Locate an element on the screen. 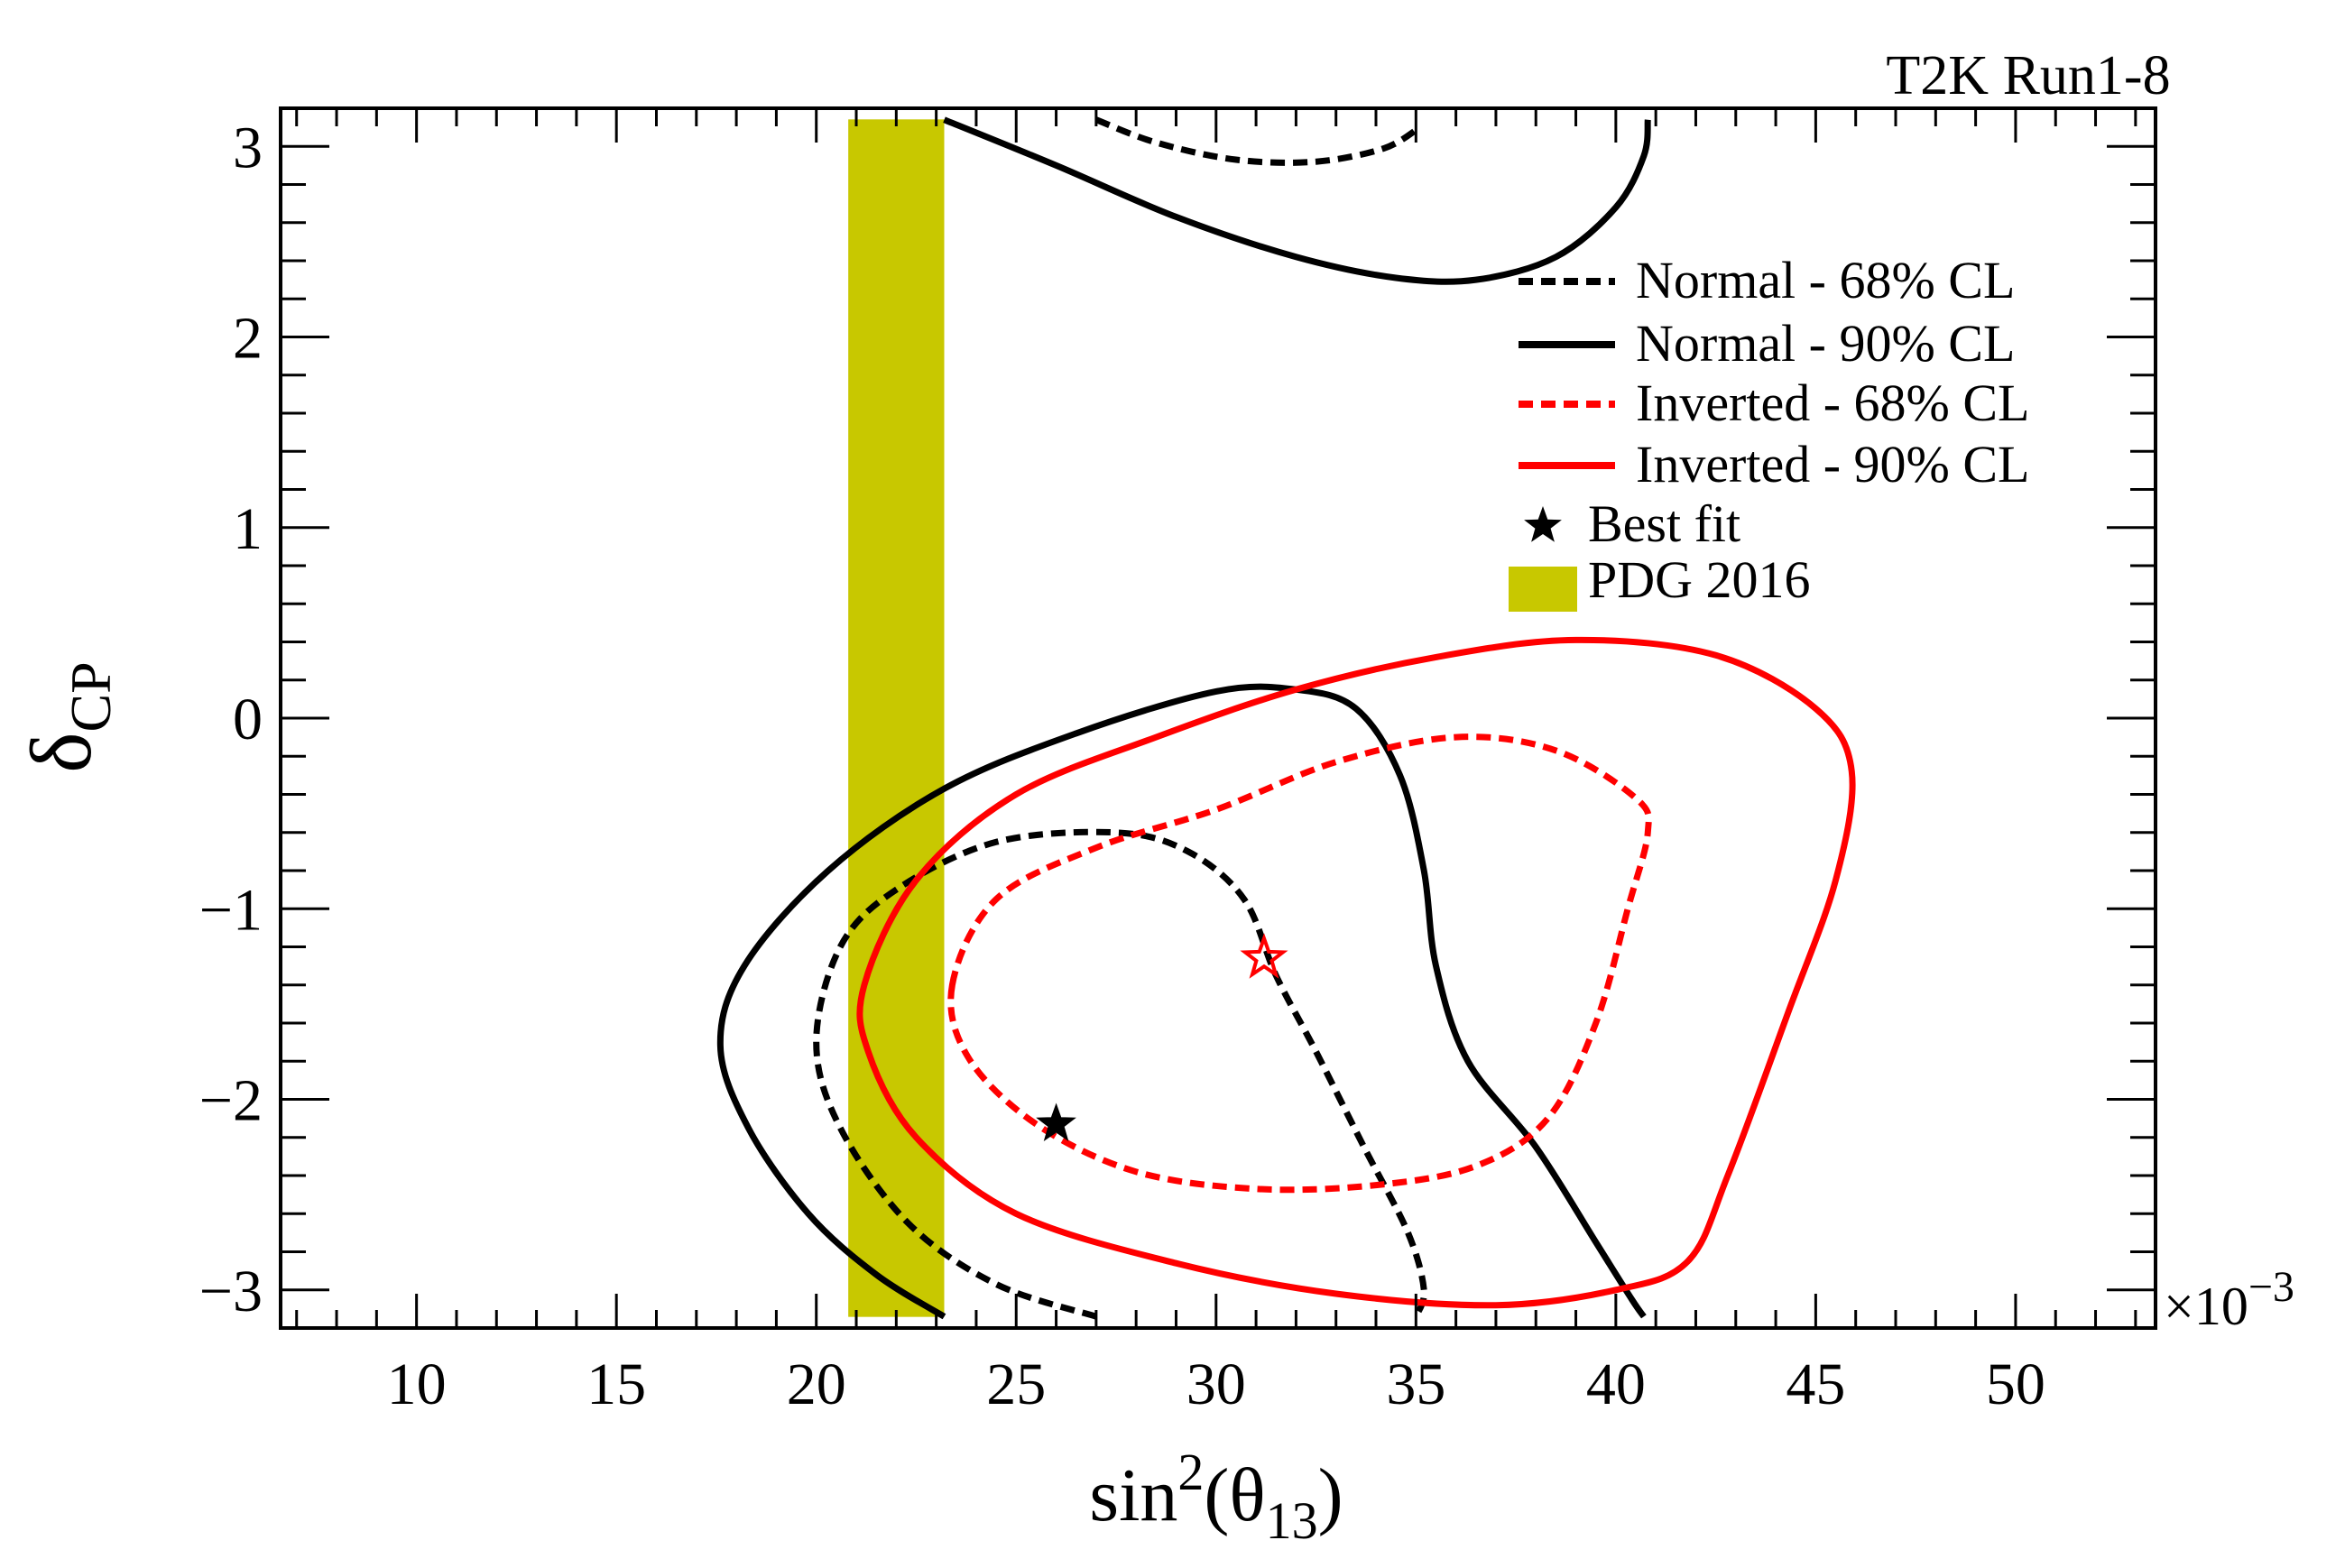  x-label-sub: 13 is located at coordinates (1292, 1520).